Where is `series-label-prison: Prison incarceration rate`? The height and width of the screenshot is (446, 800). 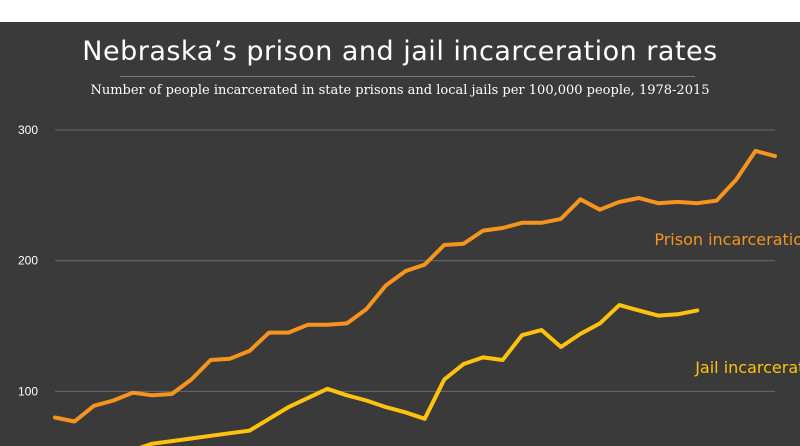 series-label-prison: Prison incarceration rate is located at coordinates (727, 239).